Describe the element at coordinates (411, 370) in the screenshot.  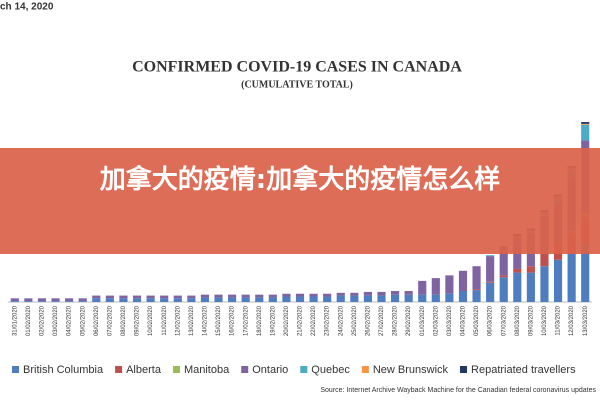
I see `legend-label: New Brunswick` at that location.